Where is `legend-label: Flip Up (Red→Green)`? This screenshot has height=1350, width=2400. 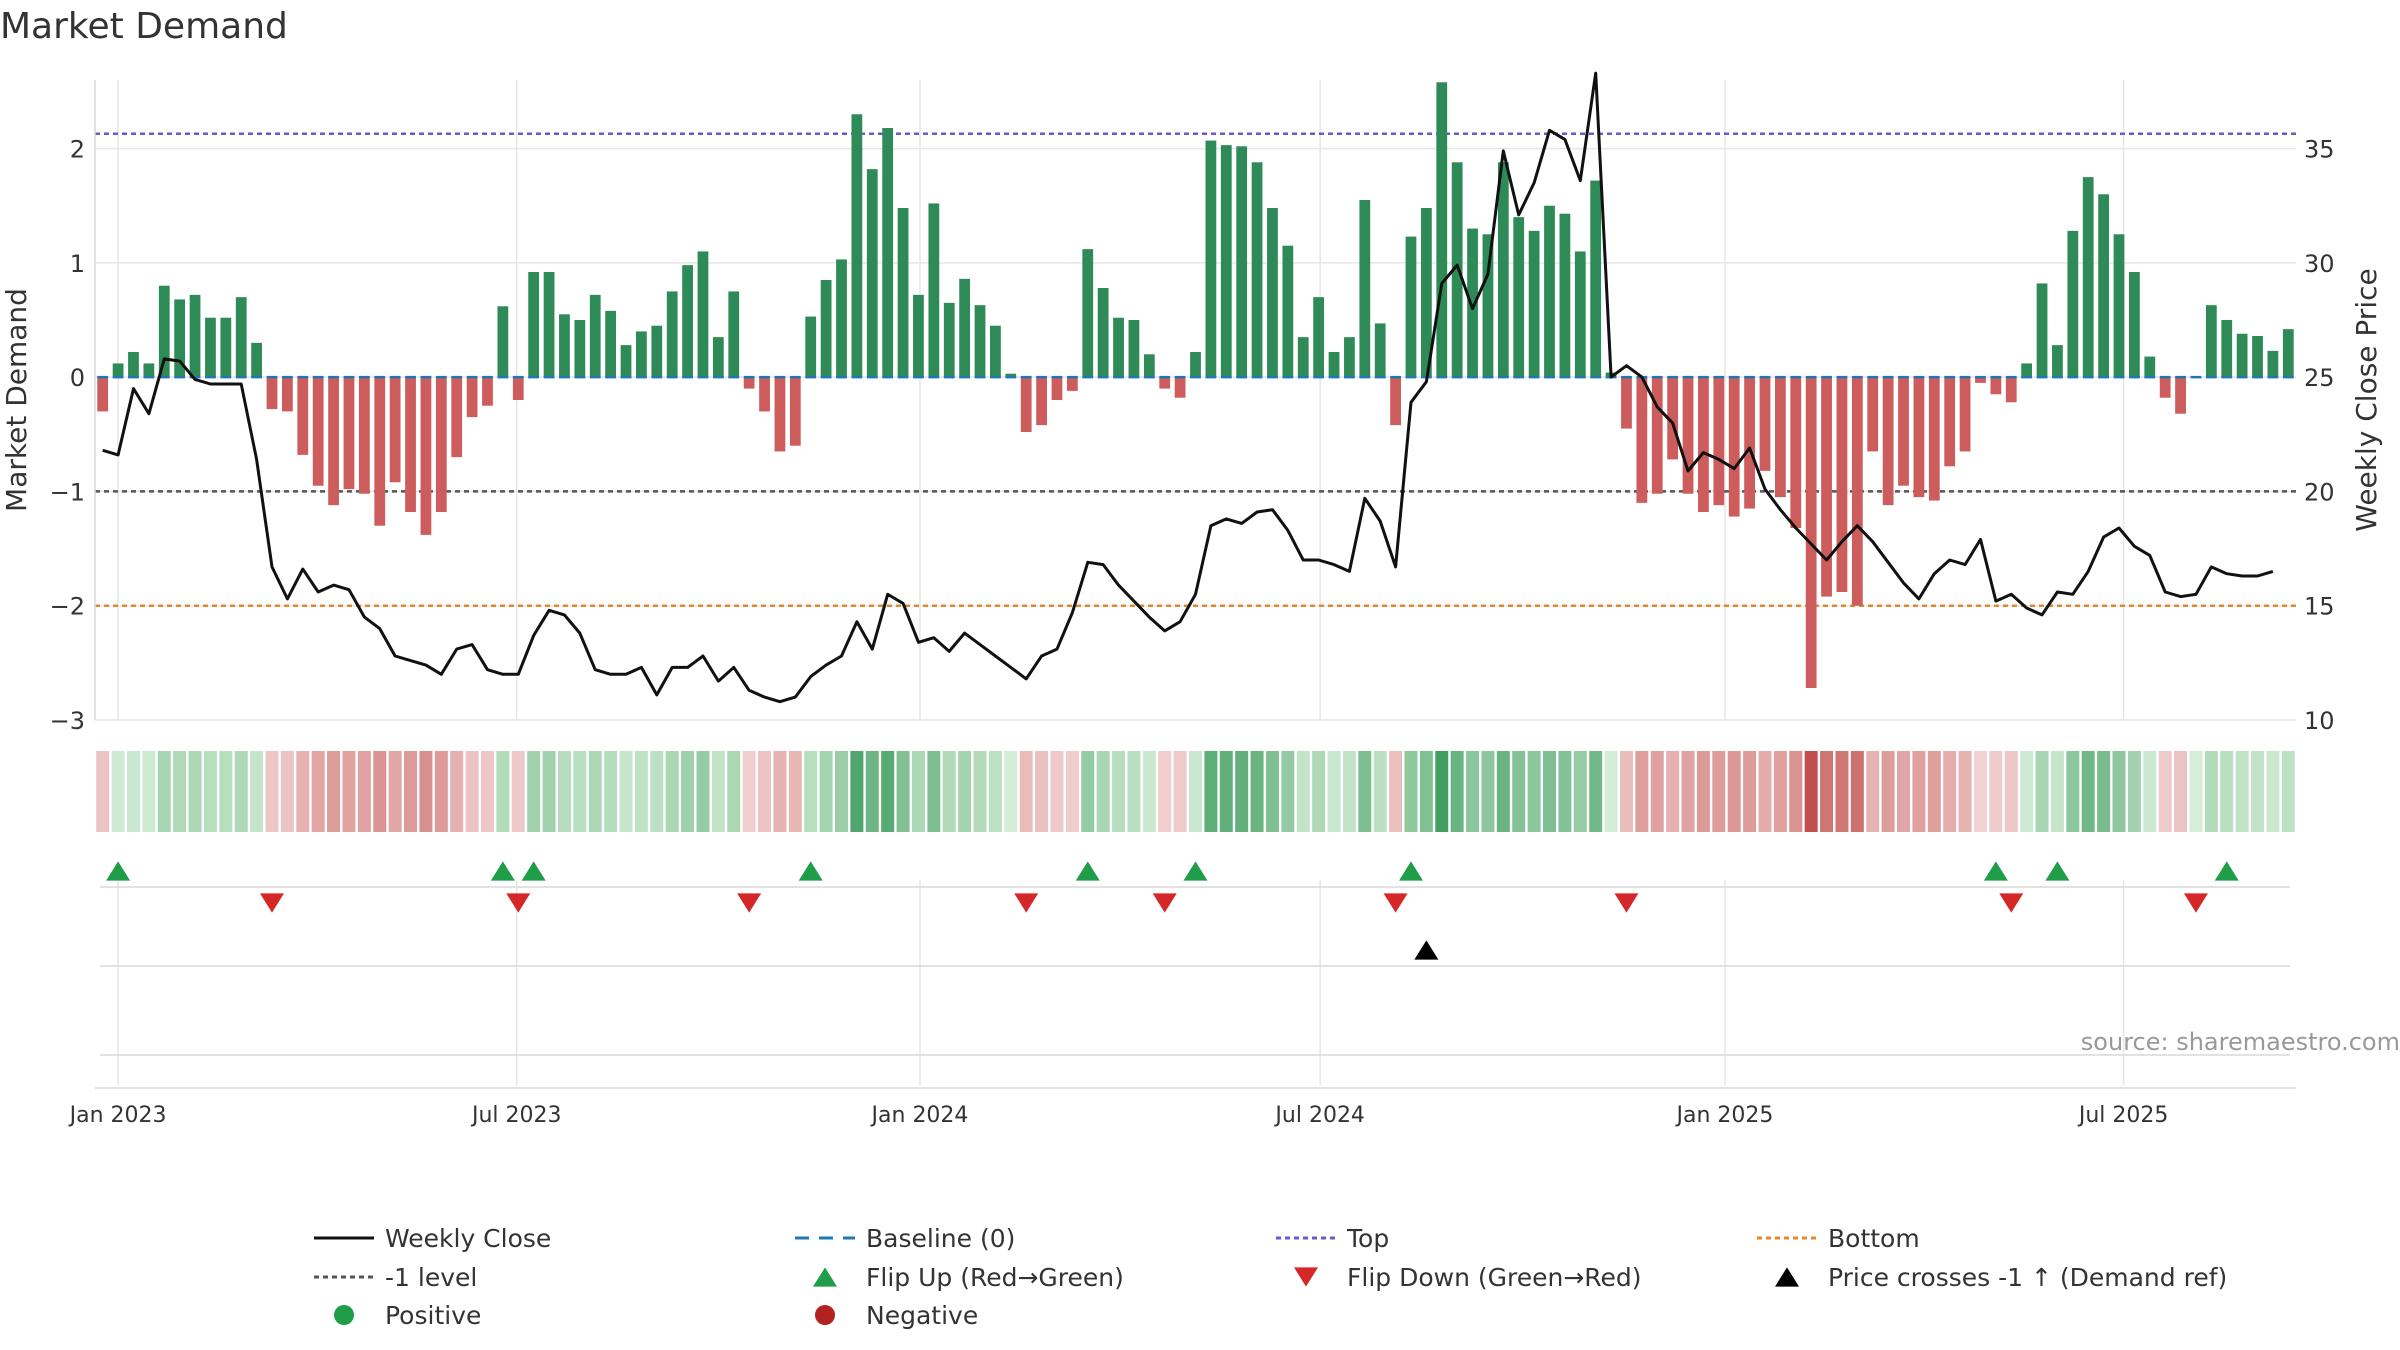 legend-label: Flip Up (Red→Green) is located at coordinates (995, 1277).